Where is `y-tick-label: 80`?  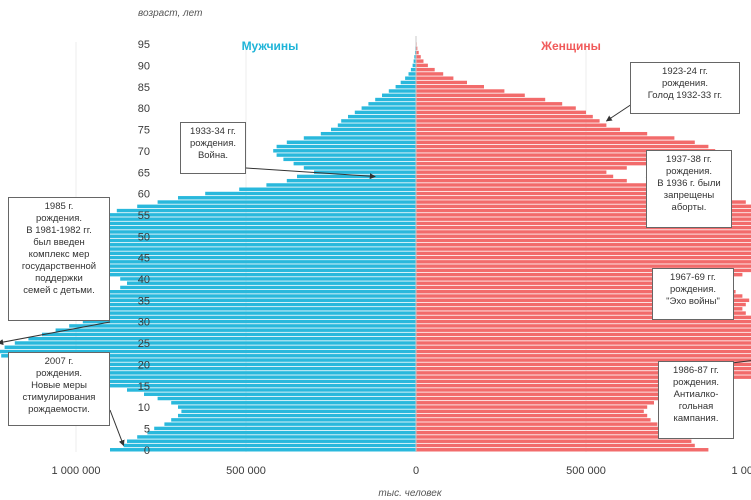
y-tick-label: 80 is located at coordinates (144, 109).